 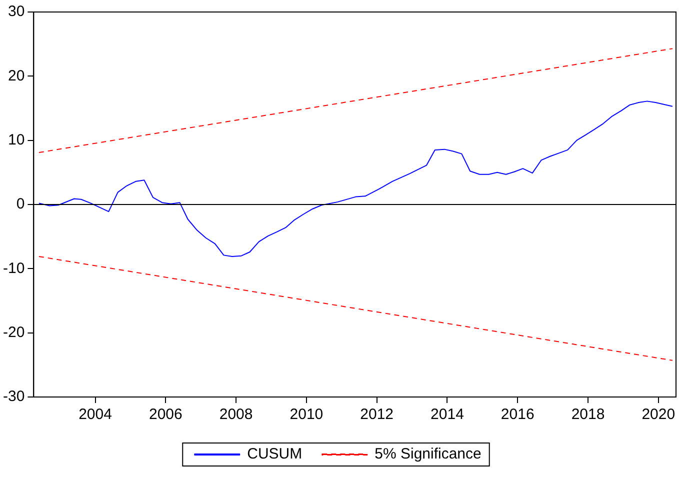 What do you see at coordinates (659, 415) in the screenshot?
I see `x-tick-label: 2020` at bounding box center [659, 415].